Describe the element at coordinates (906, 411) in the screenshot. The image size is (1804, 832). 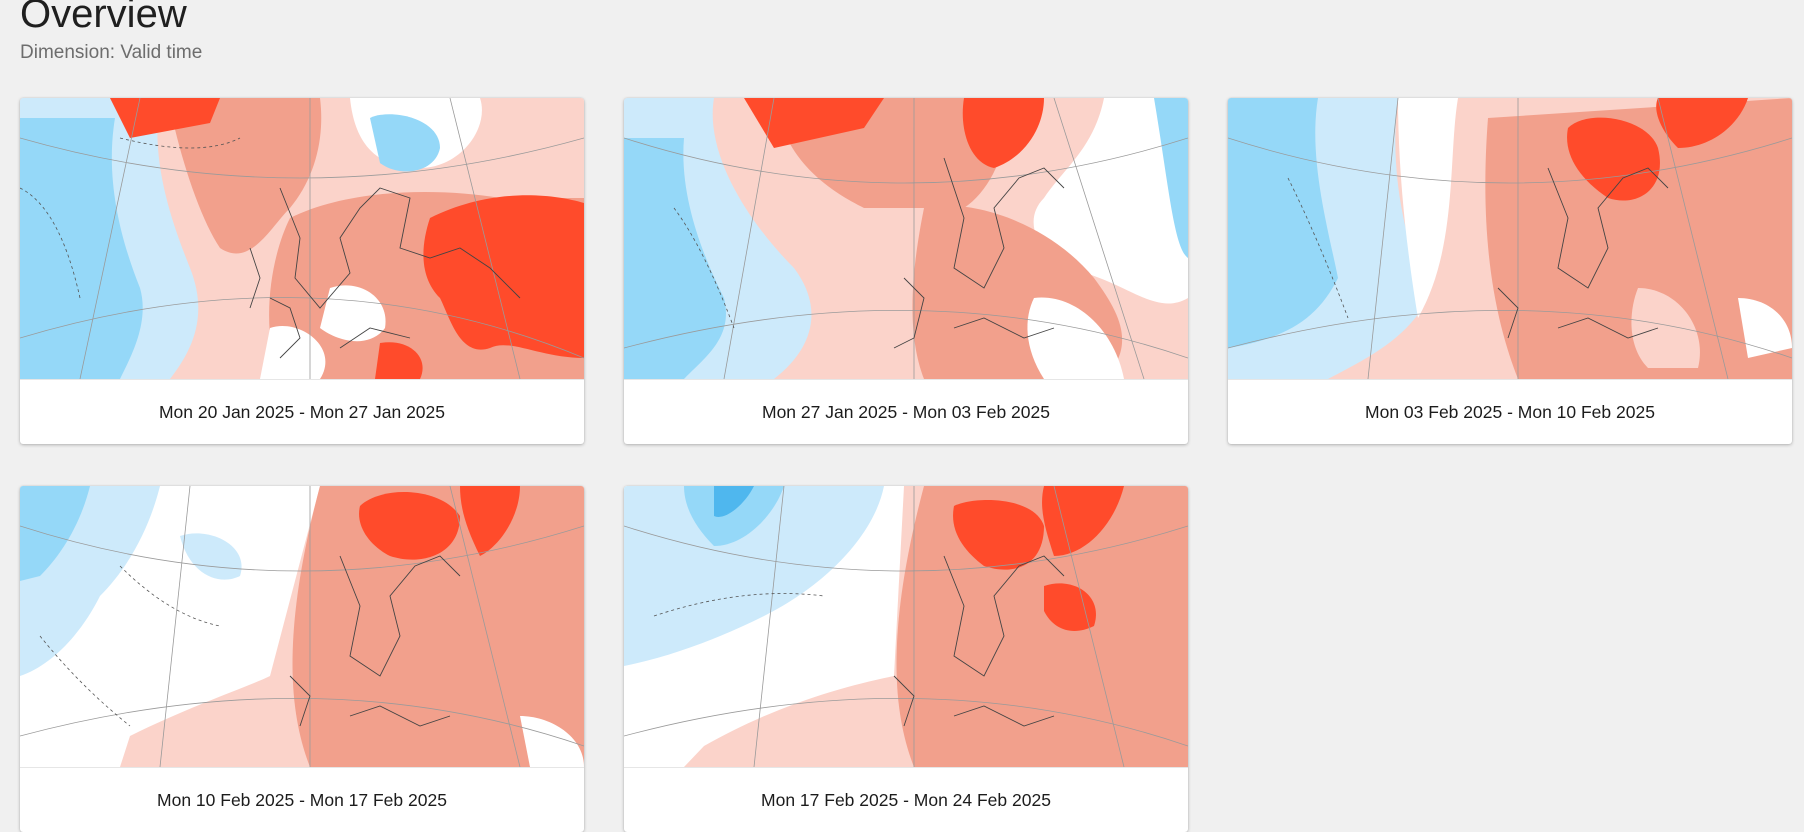
I see `card-date-range: Mon 27 Jan 2025 - Mon 03 Feb 2025` at that location.